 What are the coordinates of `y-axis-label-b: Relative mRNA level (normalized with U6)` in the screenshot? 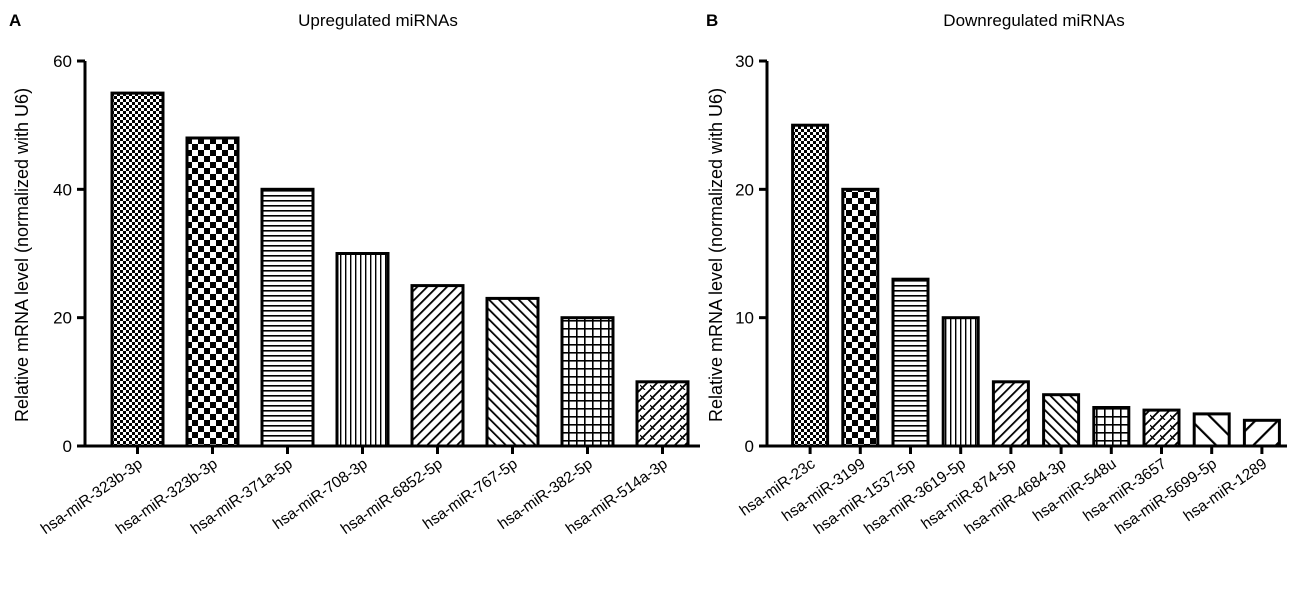 It's located at (716, 255).